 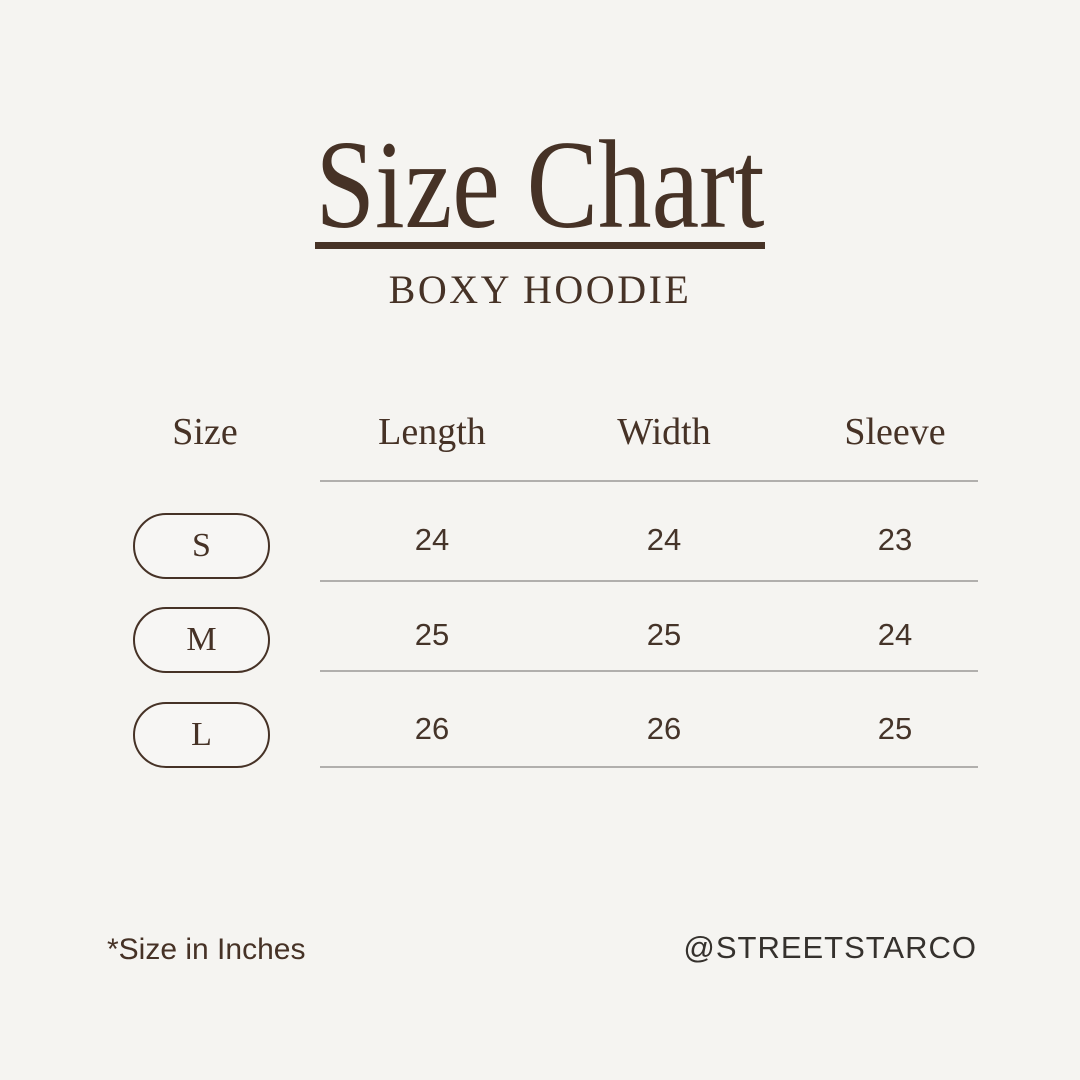 I want to click on column-header-width: Width, so click(x=664, y=432).